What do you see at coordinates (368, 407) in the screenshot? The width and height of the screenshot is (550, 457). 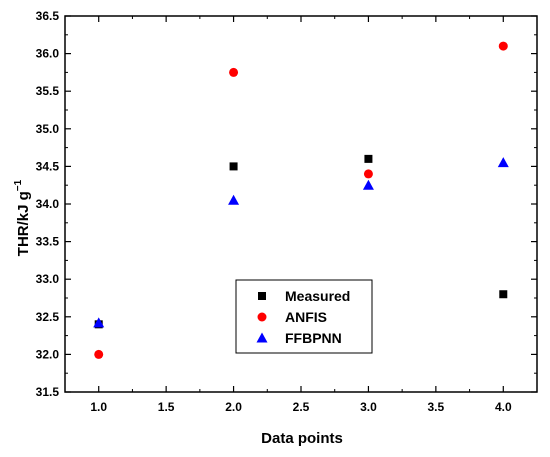 I see `x-tick-label: 3.0` at bounding box center [368, 407].